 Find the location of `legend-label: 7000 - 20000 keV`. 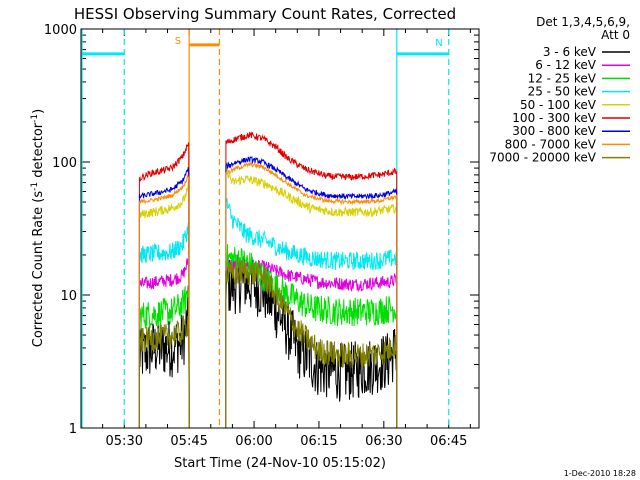

legend-label: 7000 - 20000 keV is located at coordinates (542, 158).